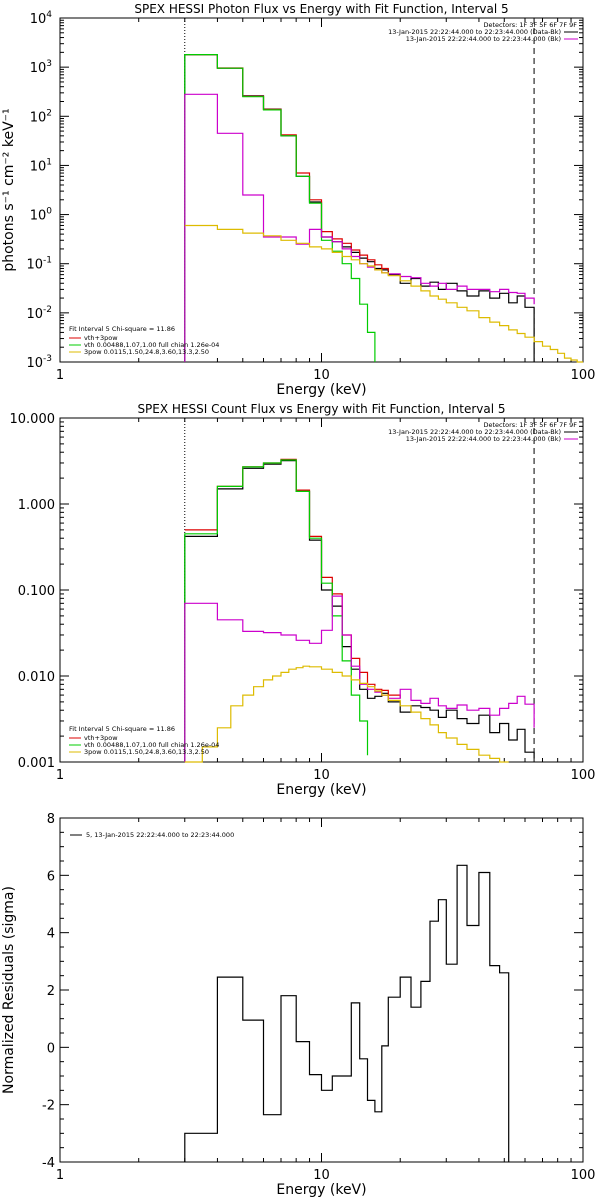 The width and height of the screenshot is (600, 1200). What do you see at coordinates (51, 991) in the screenshot?
I see `y-tick-label: 2` at bounding box center [51, 991].